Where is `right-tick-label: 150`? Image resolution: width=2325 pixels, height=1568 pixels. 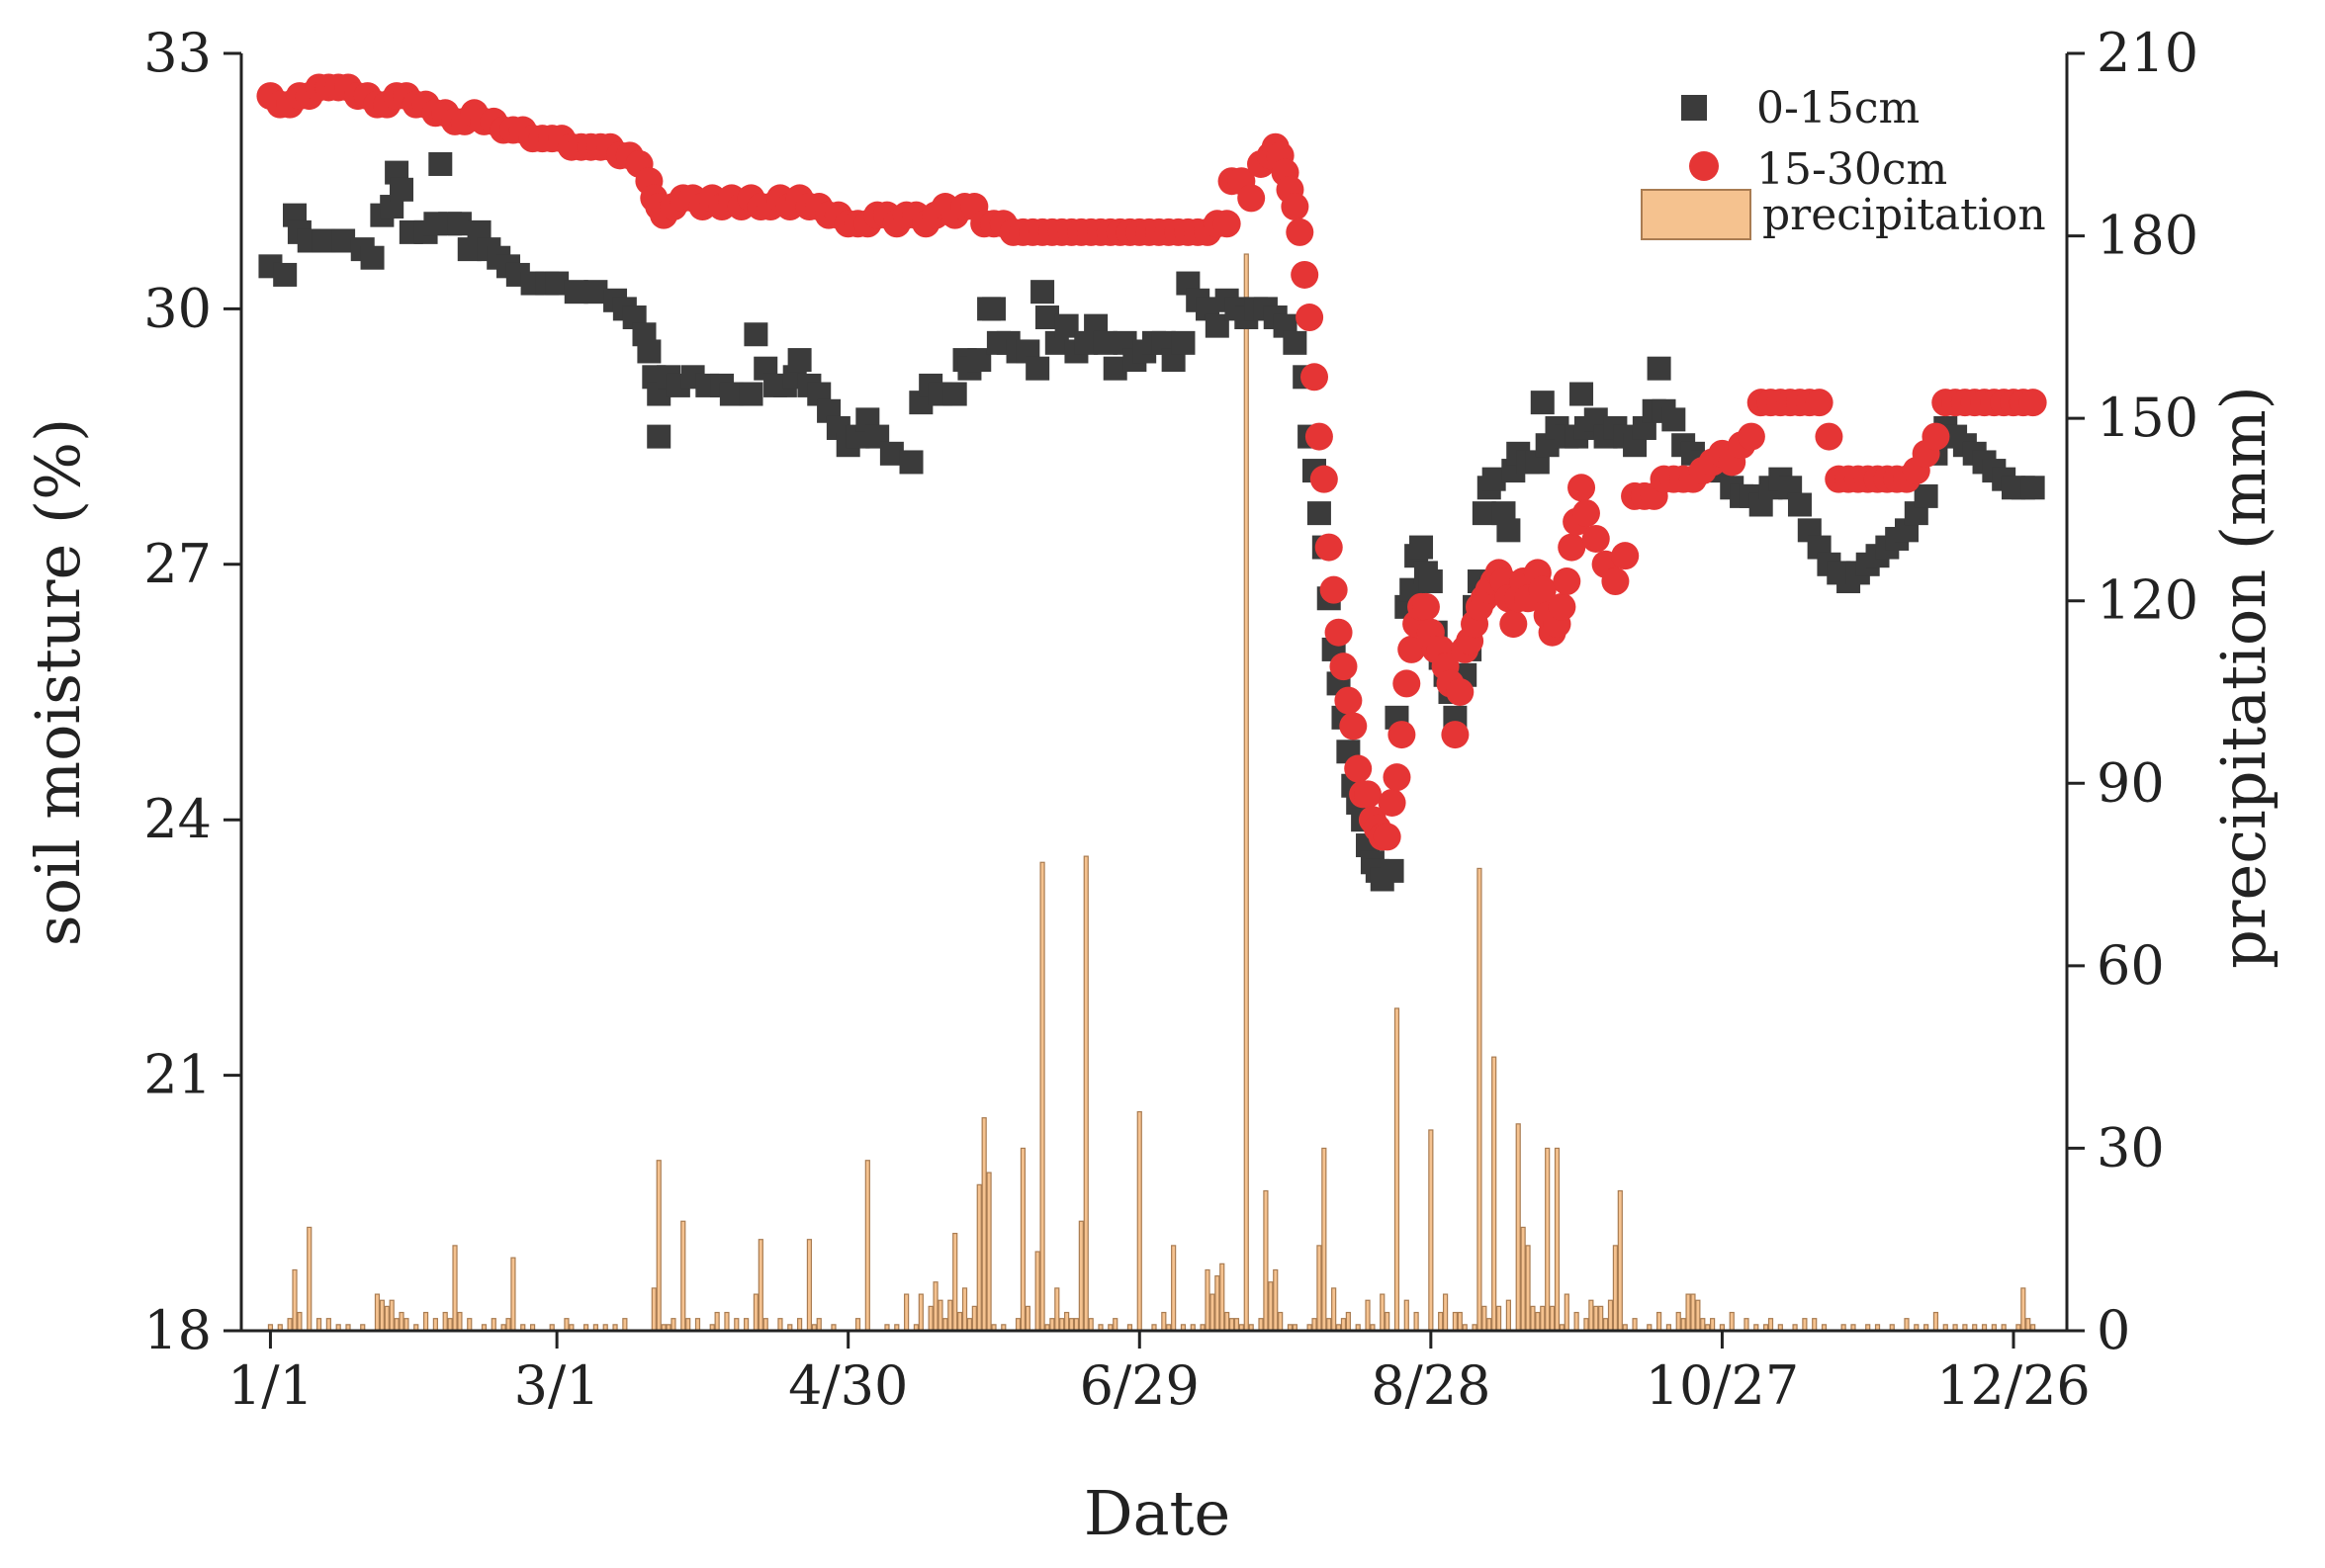
right-tick-label: 150 is located at coordinates (2147, 418).